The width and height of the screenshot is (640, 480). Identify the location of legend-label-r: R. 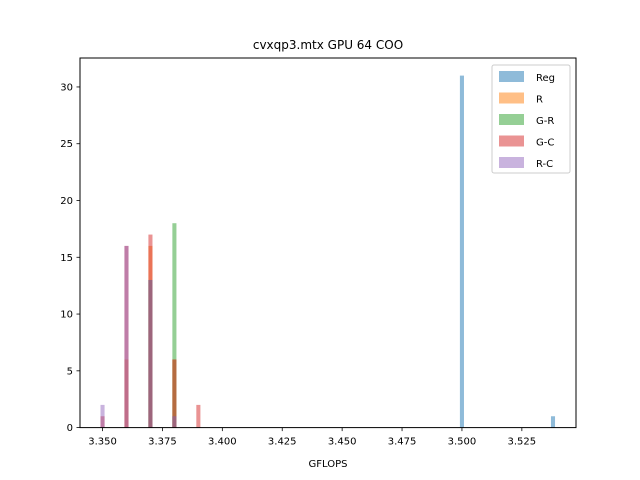
(539, 100).